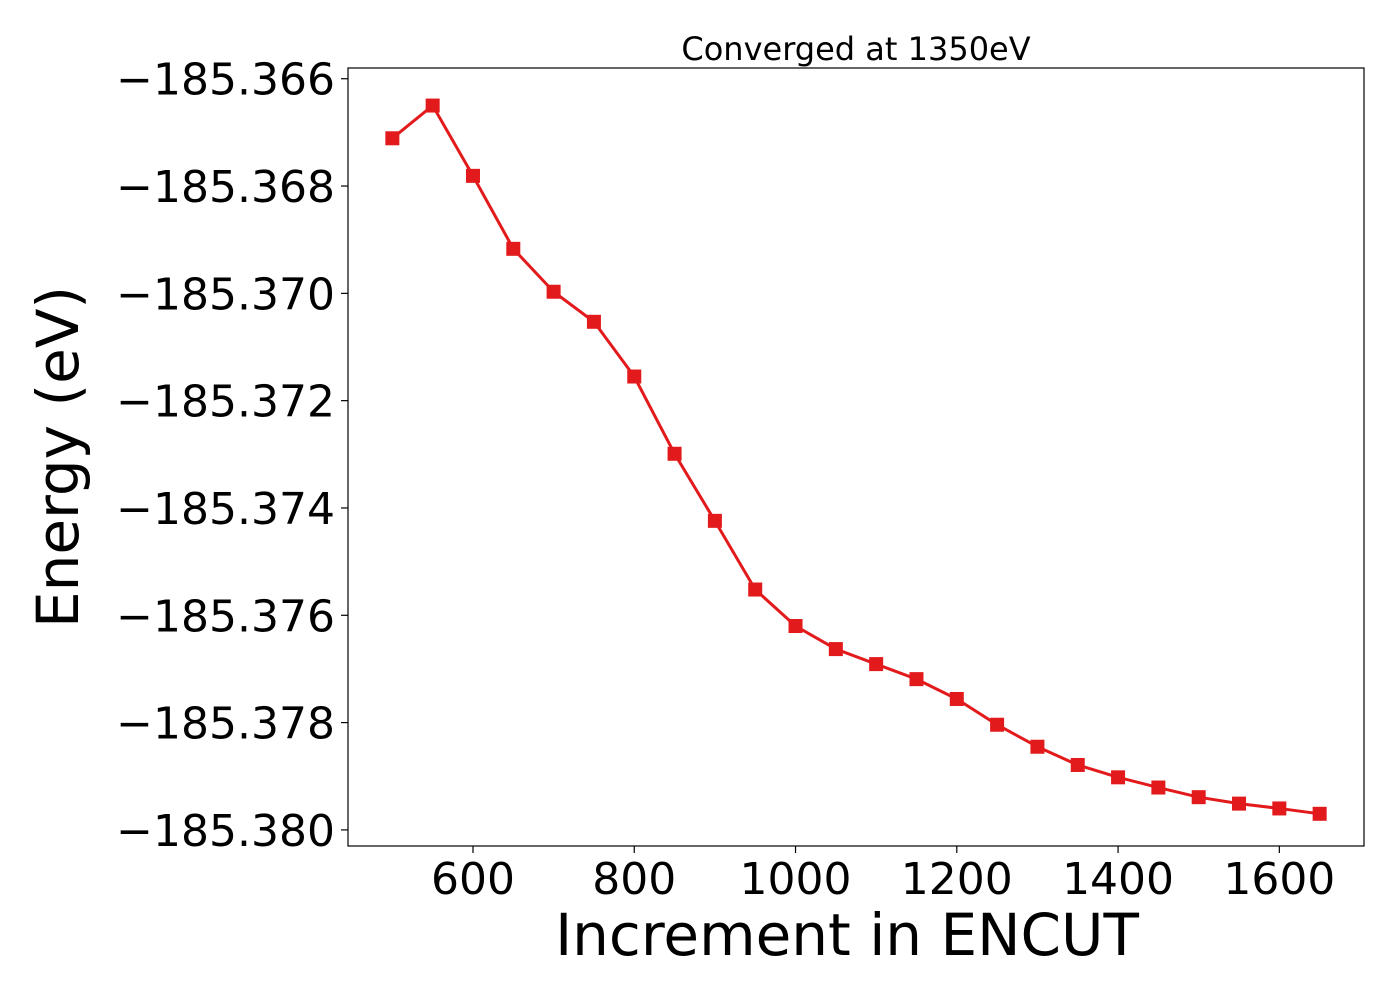  What do you see at coordinates (883, 875) in the screenshot?
I see `x-axis: 600 800 1000 1200 1400 1600` at bounding box center [883, 875].